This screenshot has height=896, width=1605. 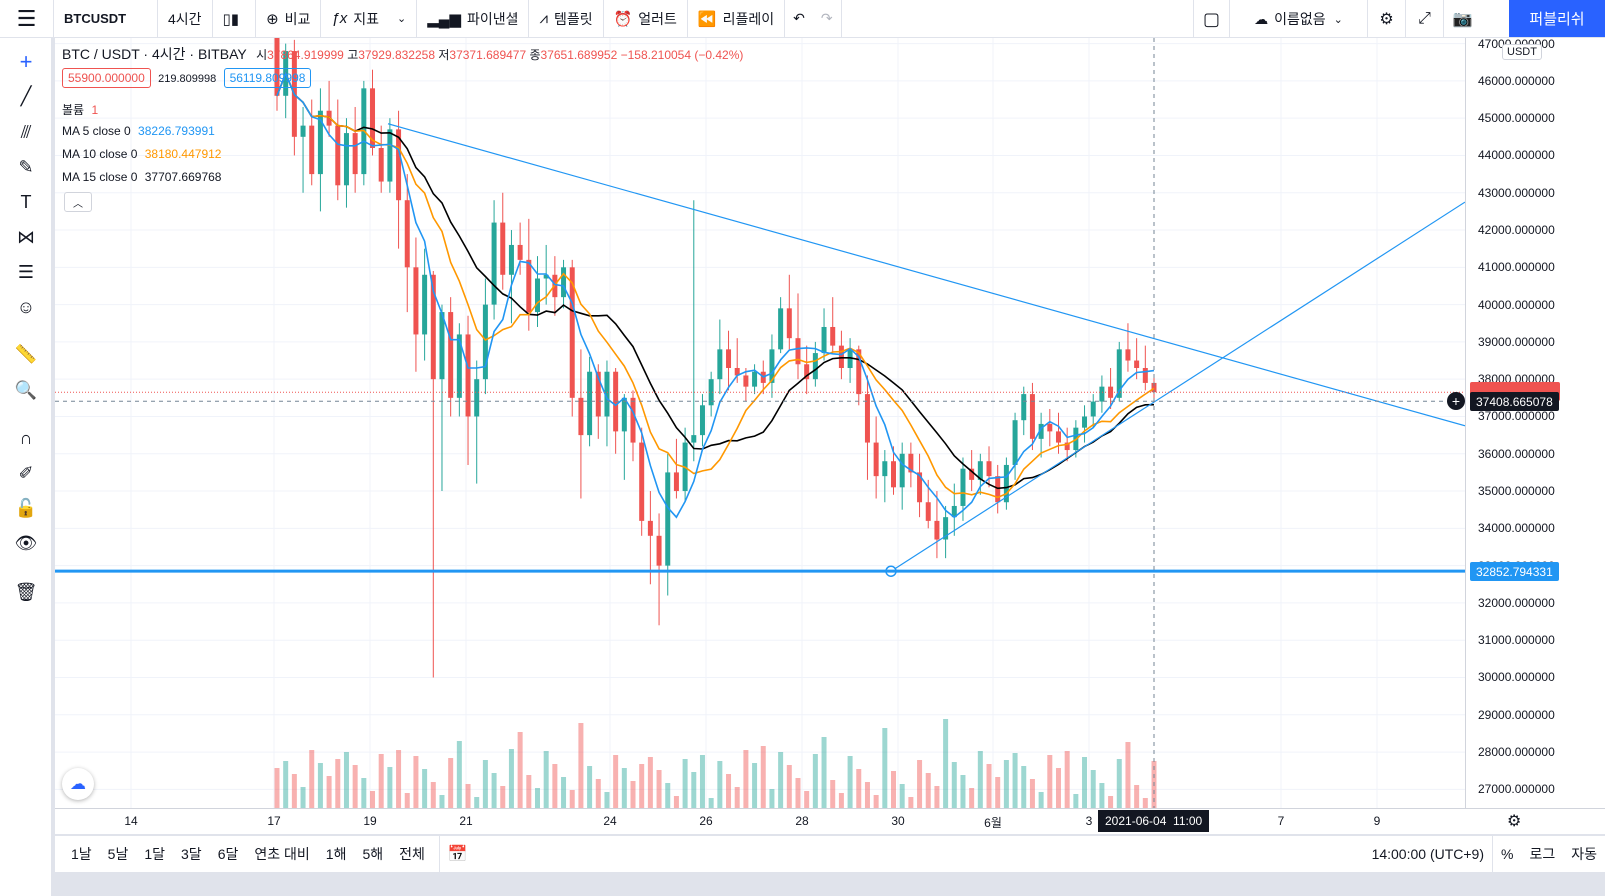 What do you see at coordinates (566, 19) in the screenshot?
I see `templates-button: ⩘ 템플릿` at bounding box center [566, 19].